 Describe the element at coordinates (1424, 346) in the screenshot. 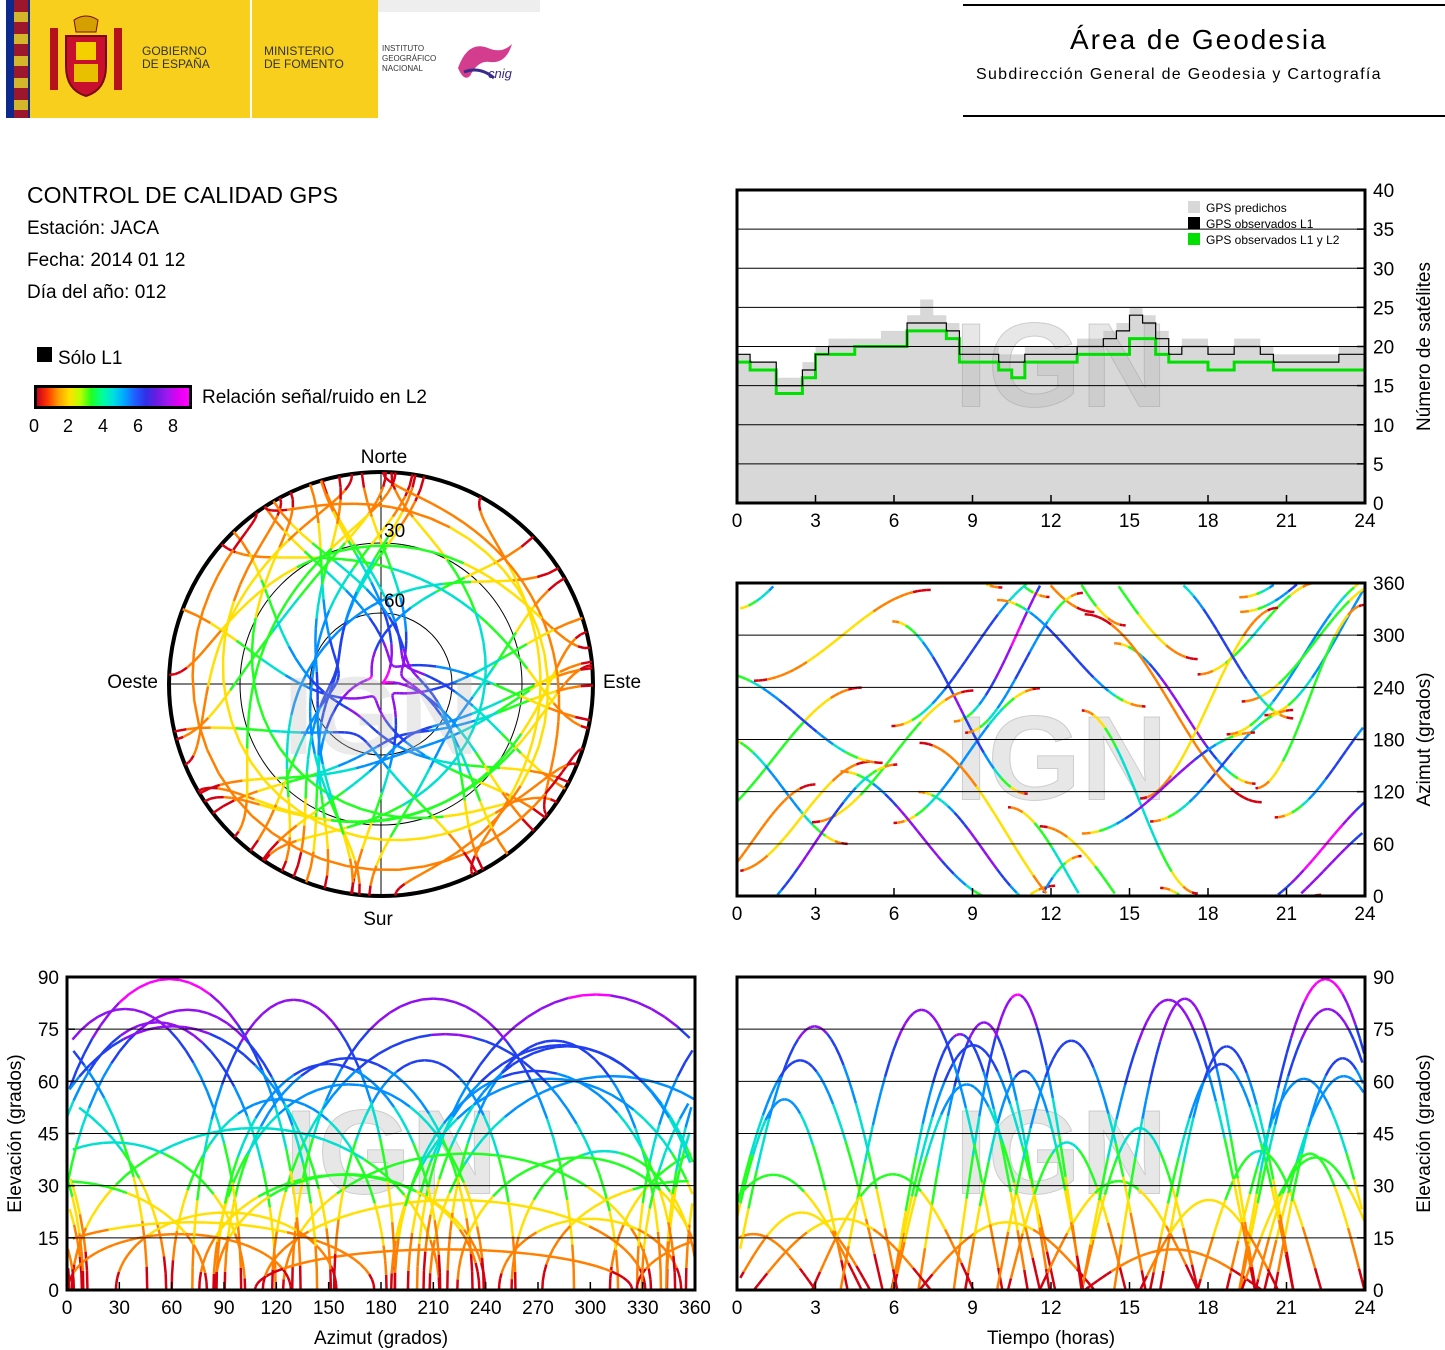

I see `count-ylabel: Número de satélites` at that location.